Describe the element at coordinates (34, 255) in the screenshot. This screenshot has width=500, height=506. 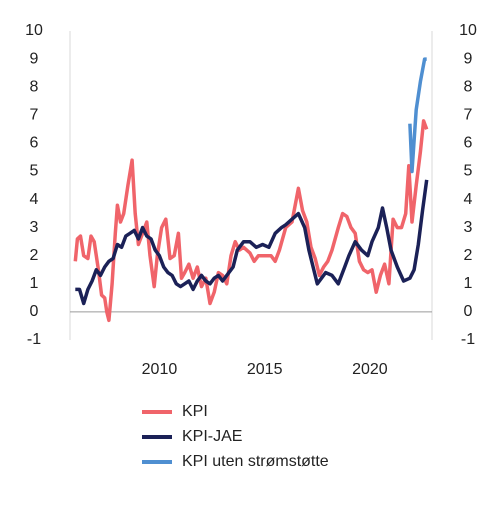
I see `y-tick-label: 2` at that location.